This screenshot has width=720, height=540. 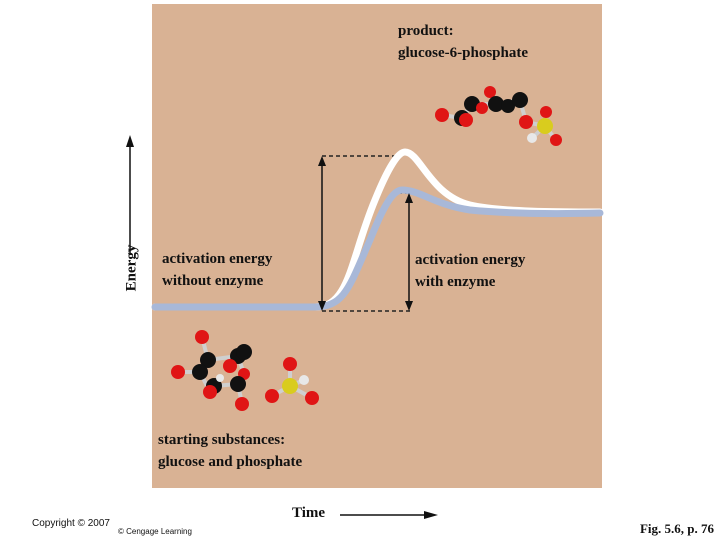 What do you see at coordinates (292, 381) in the screenshot?
I see `phosphate-molecule` at bounding box center [292, 381].